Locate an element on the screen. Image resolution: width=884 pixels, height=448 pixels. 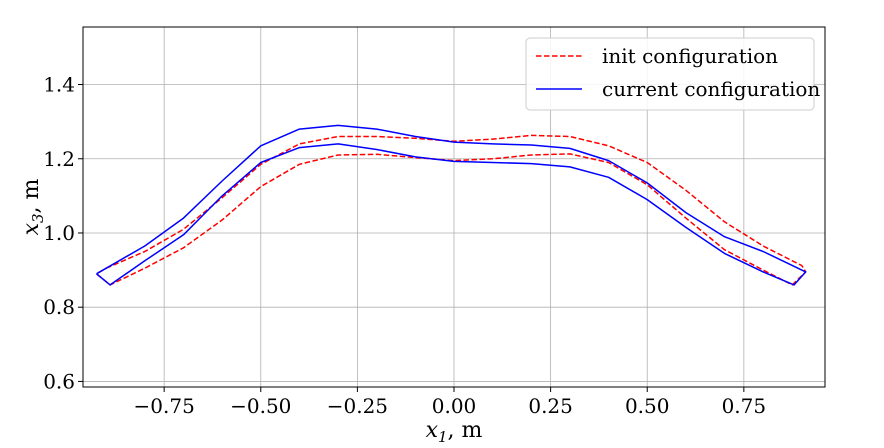
y-axis-label-subscript: 3 is located at coordinates (38, 218).